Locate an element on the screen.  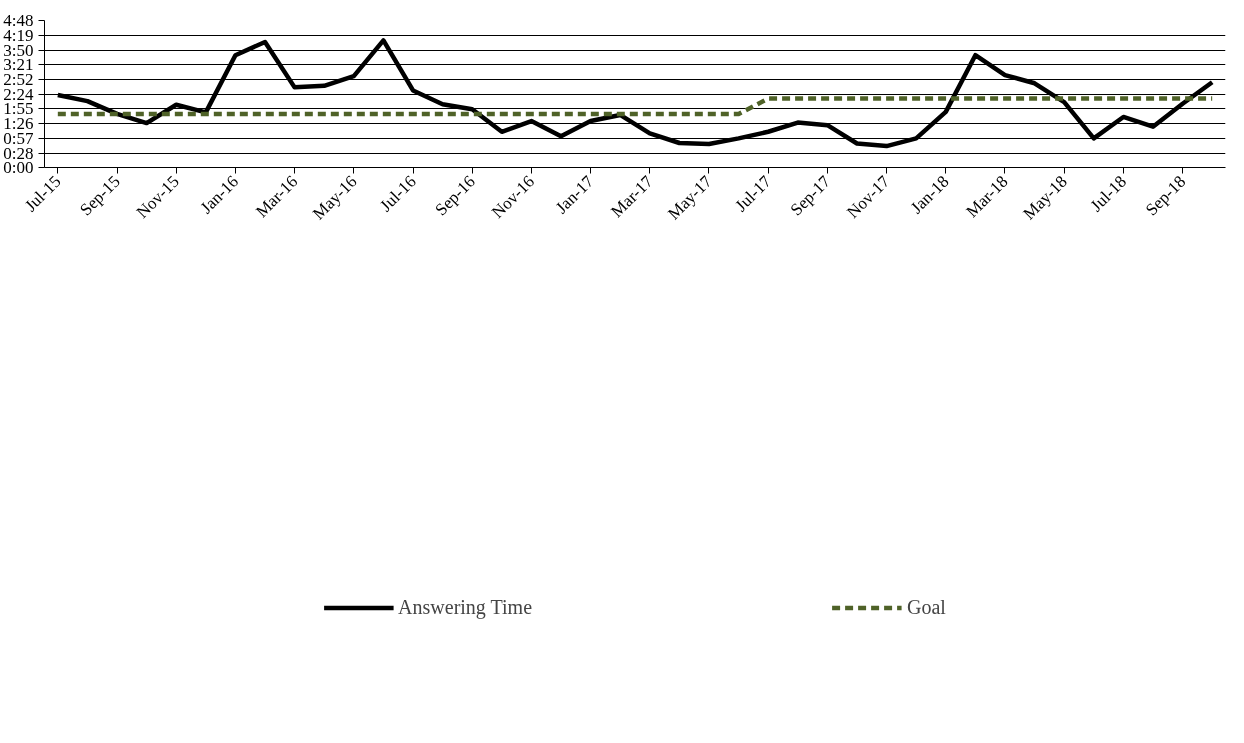
legend-label: Goal is located at coordinates (926, 607).